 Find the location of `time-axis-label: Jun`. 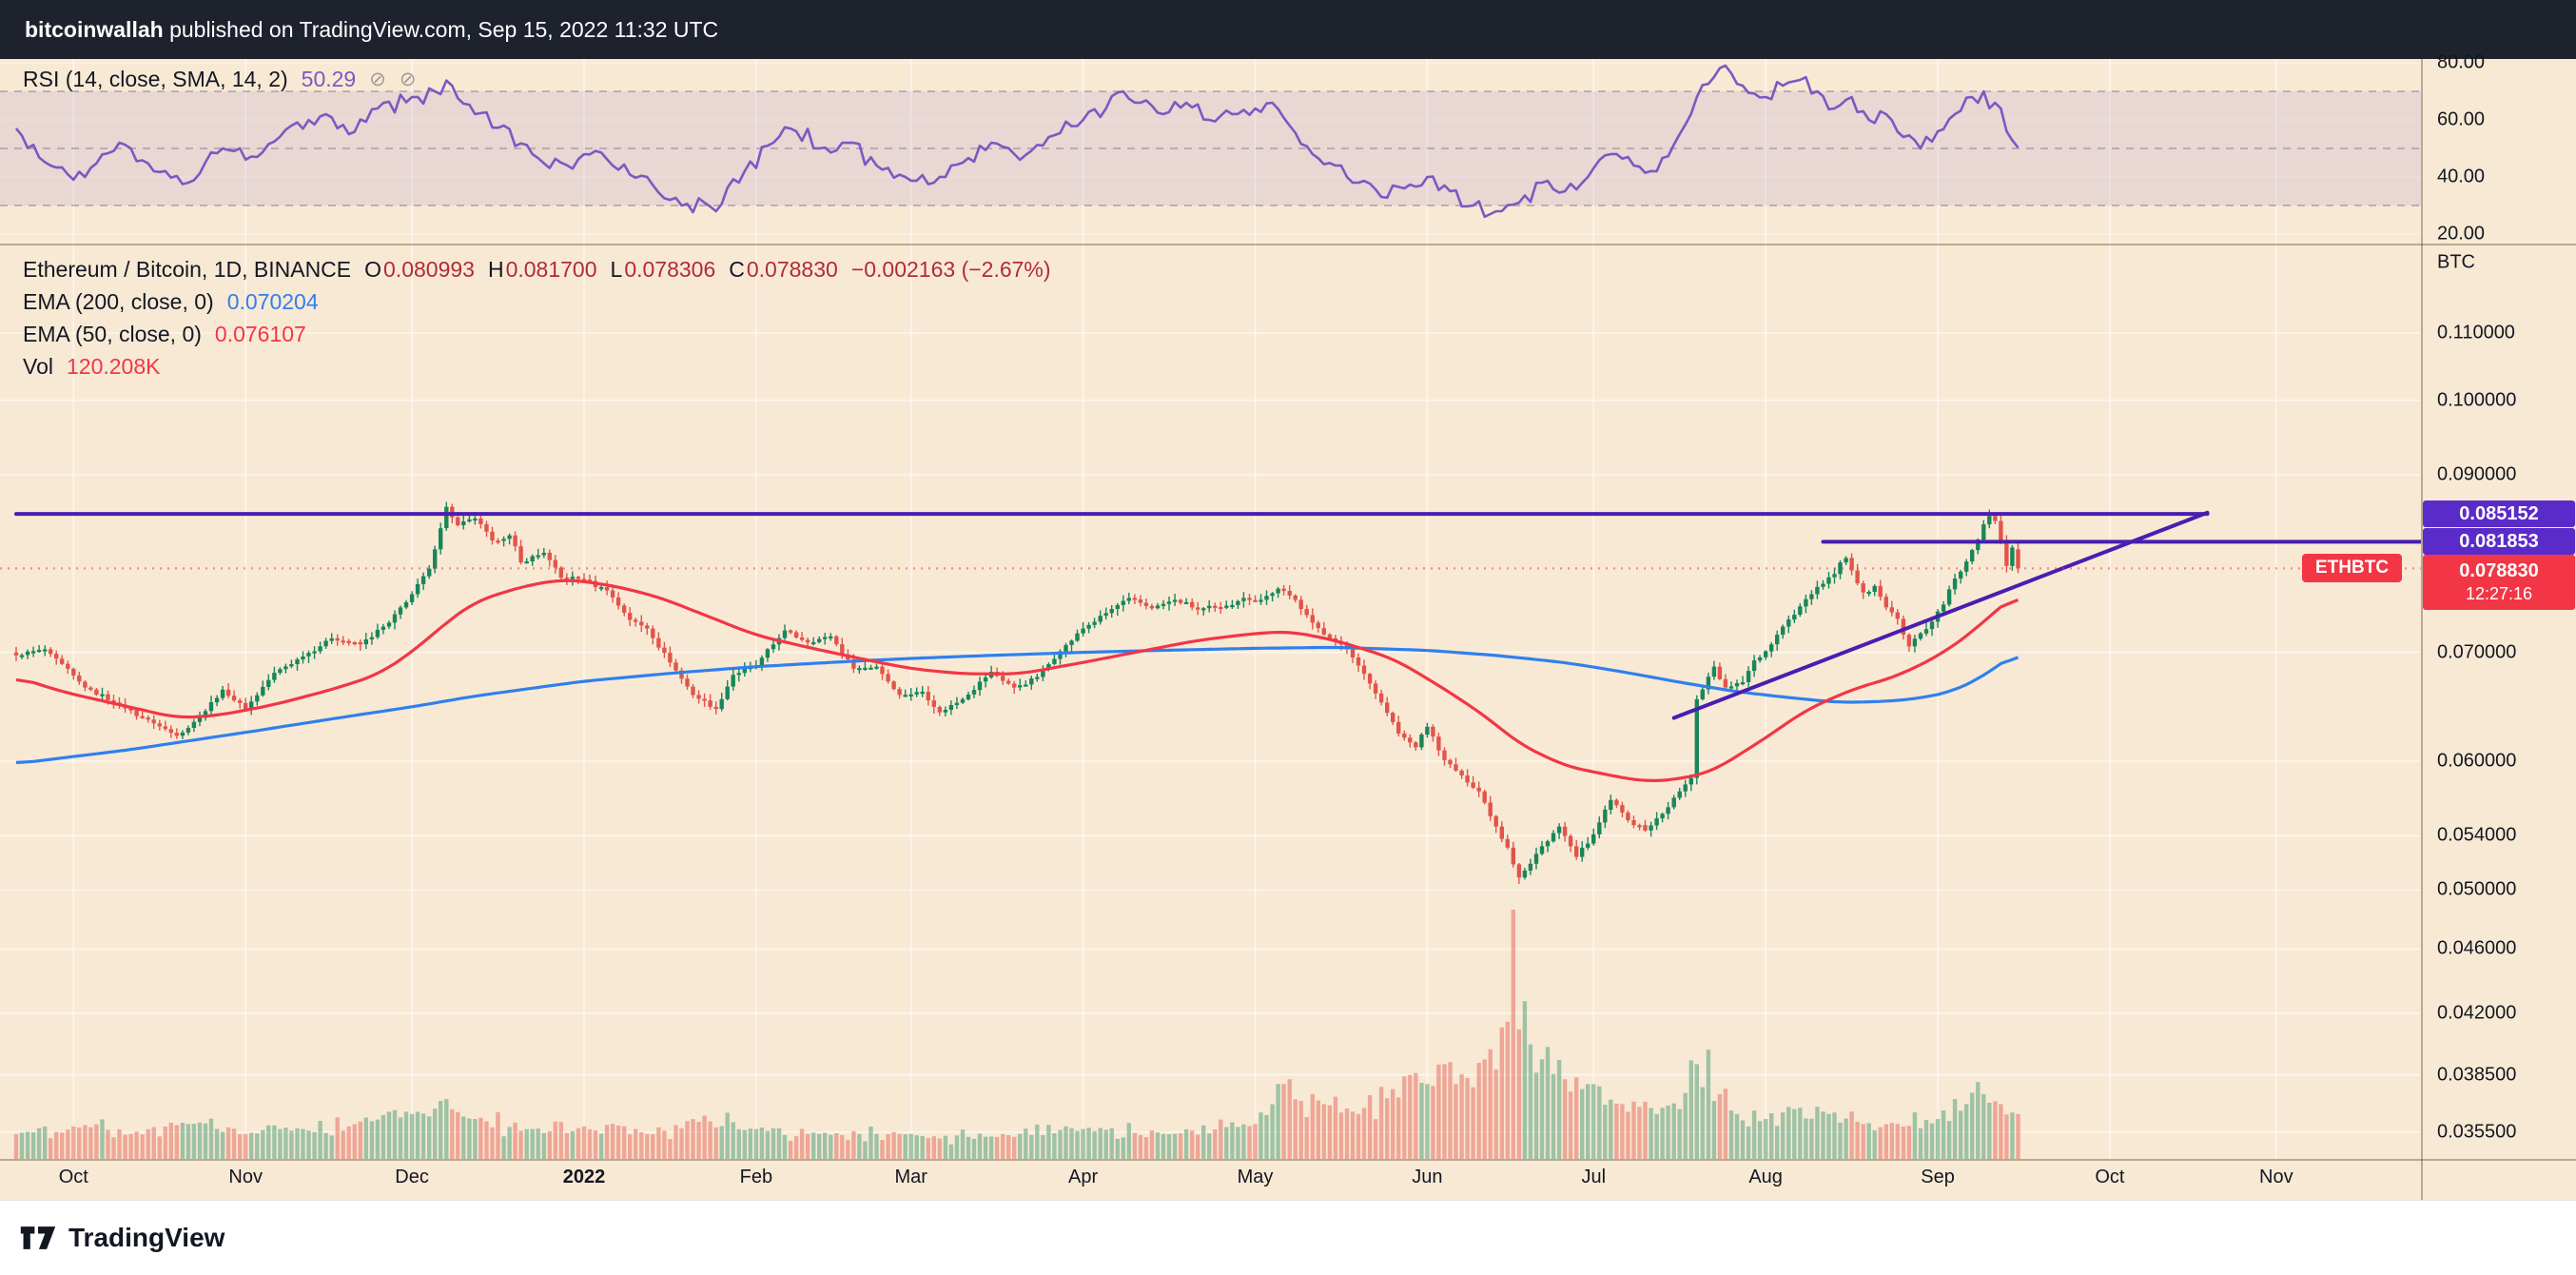

time-axis-label: Jun is located at coordinates (1427, 1177).